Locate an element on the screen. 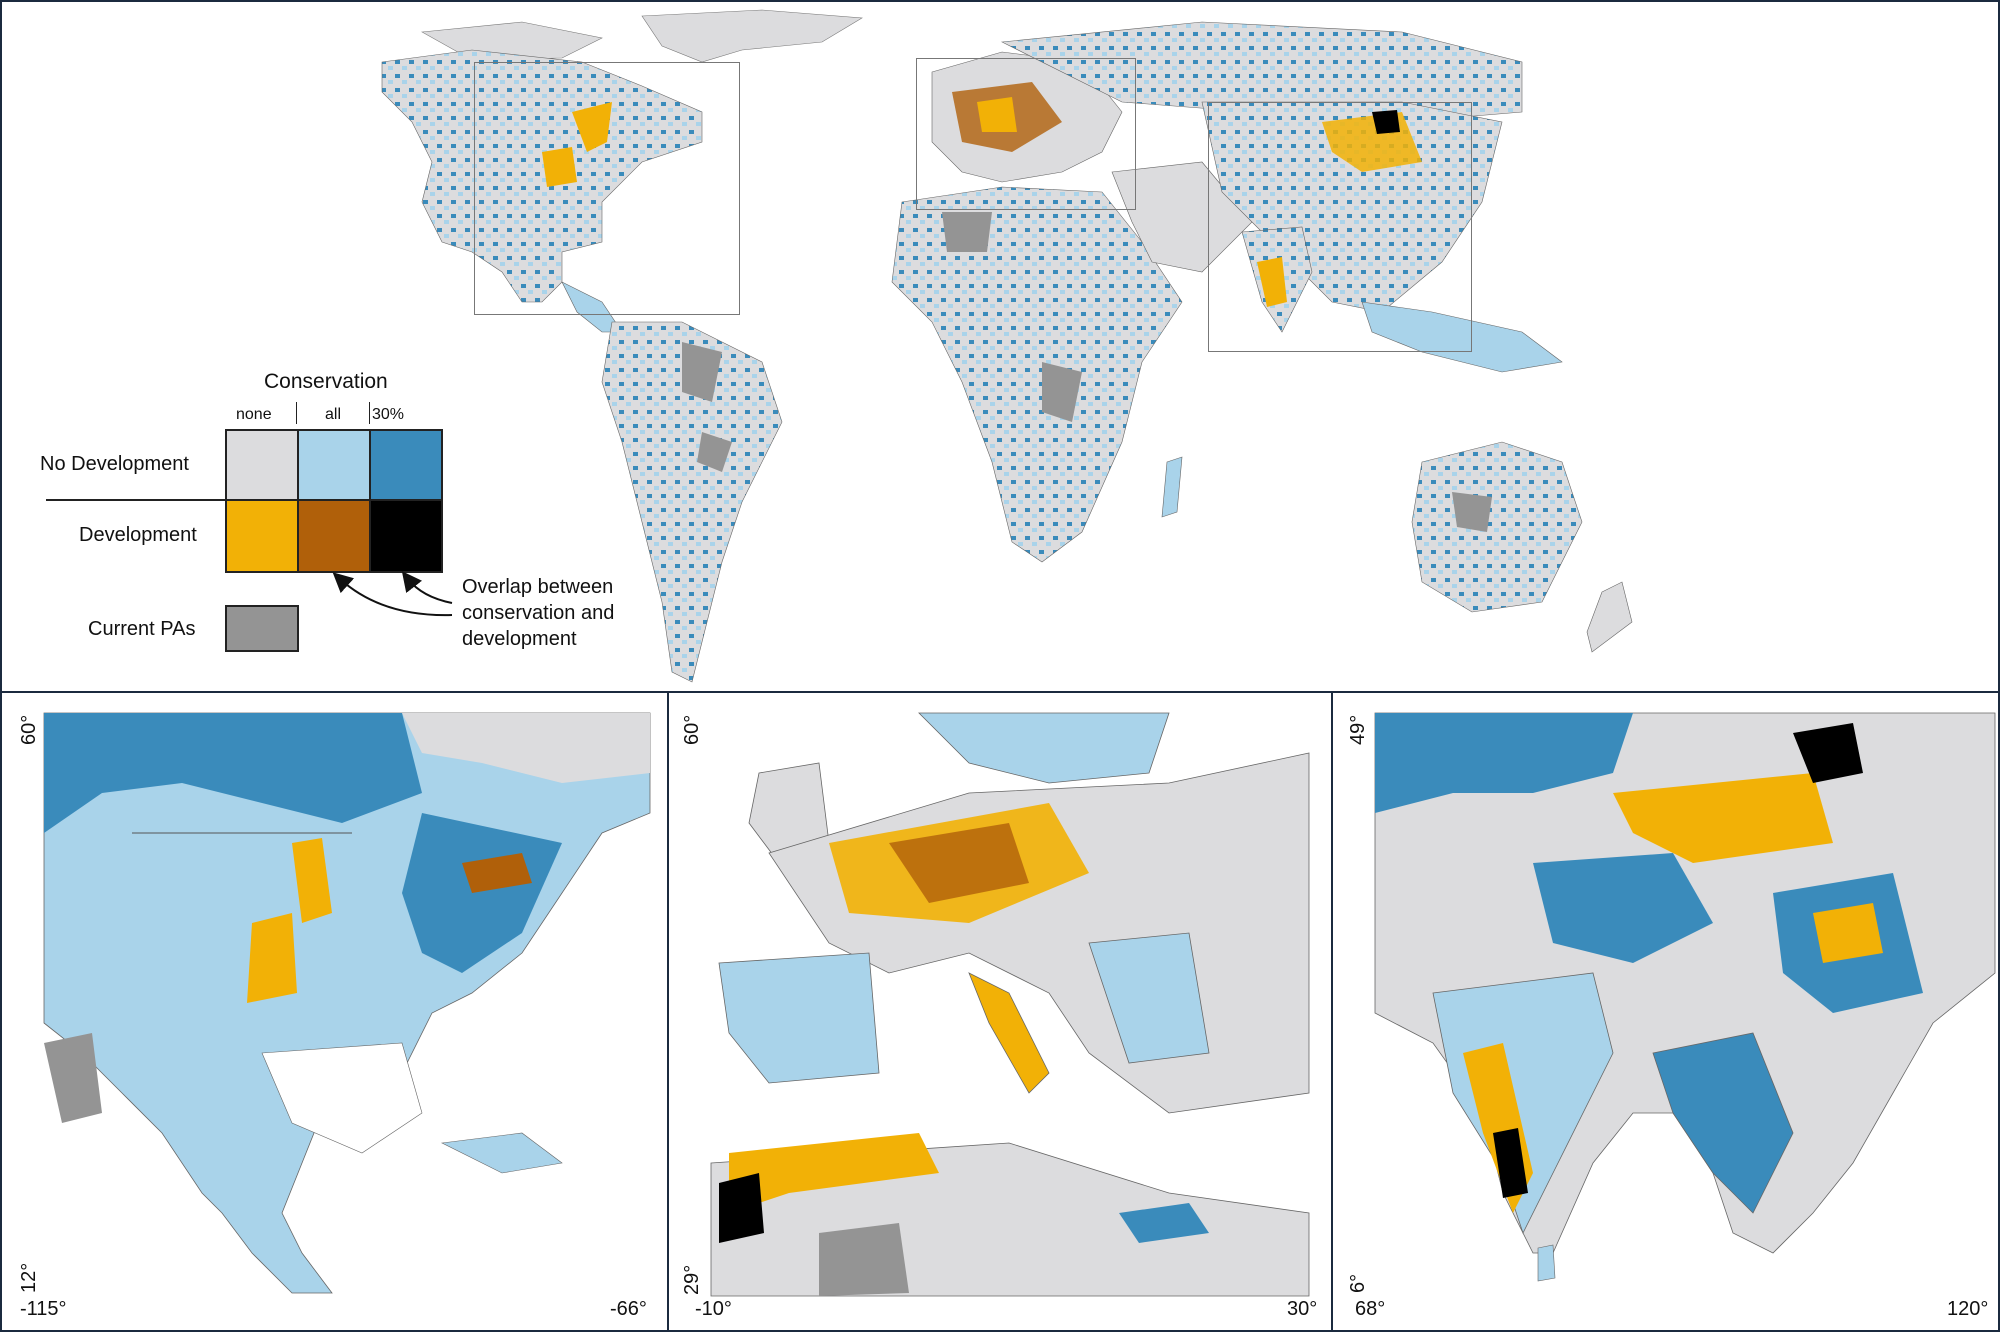 This screenshot has height=1332, width=2000. swatch-current-pas is located at coordinates (262, 628).